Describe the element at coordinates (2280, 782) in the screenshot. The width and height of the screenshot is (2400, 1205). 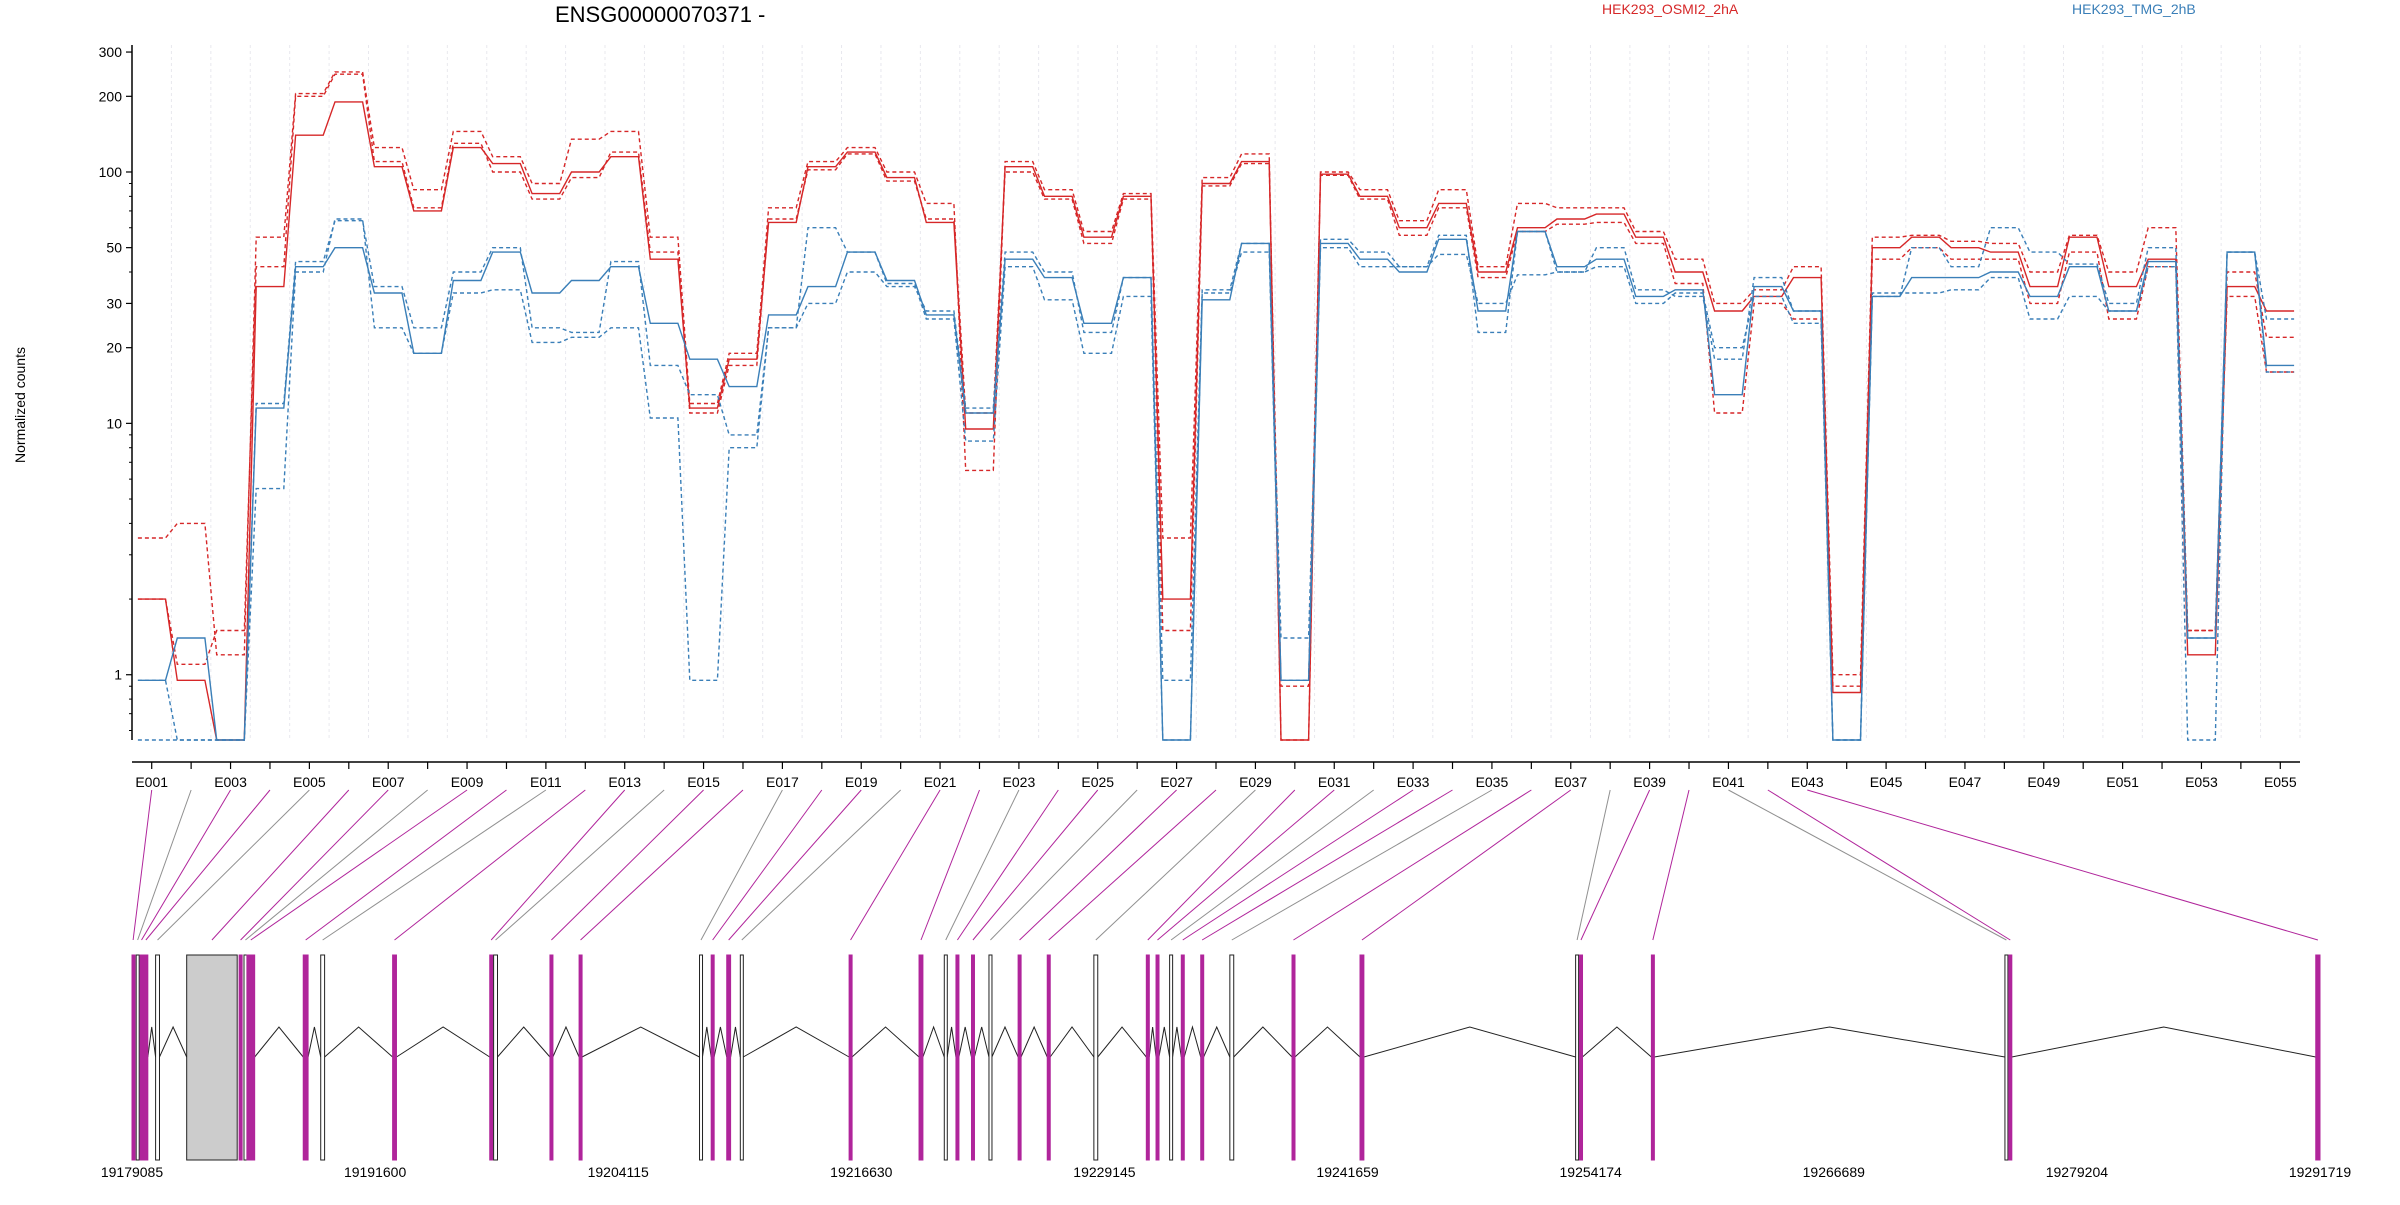
I see `x-tick-label: E055` at that location.